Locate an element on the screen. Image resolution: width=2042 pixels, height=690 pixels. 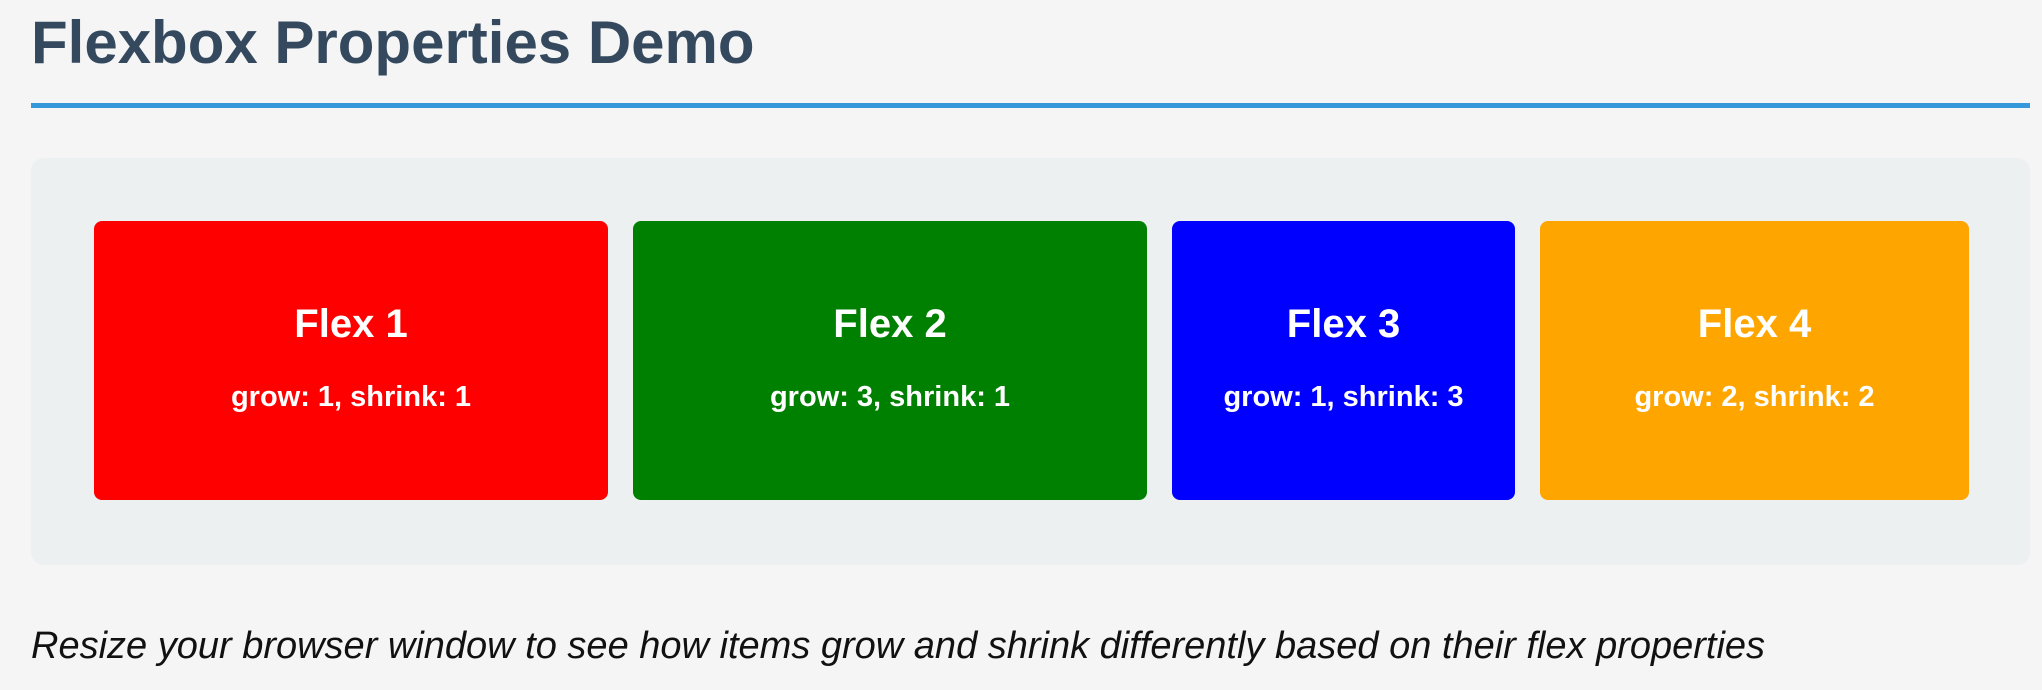
flex-item-title: Flex 4 is located at coordinates (1754, 323).